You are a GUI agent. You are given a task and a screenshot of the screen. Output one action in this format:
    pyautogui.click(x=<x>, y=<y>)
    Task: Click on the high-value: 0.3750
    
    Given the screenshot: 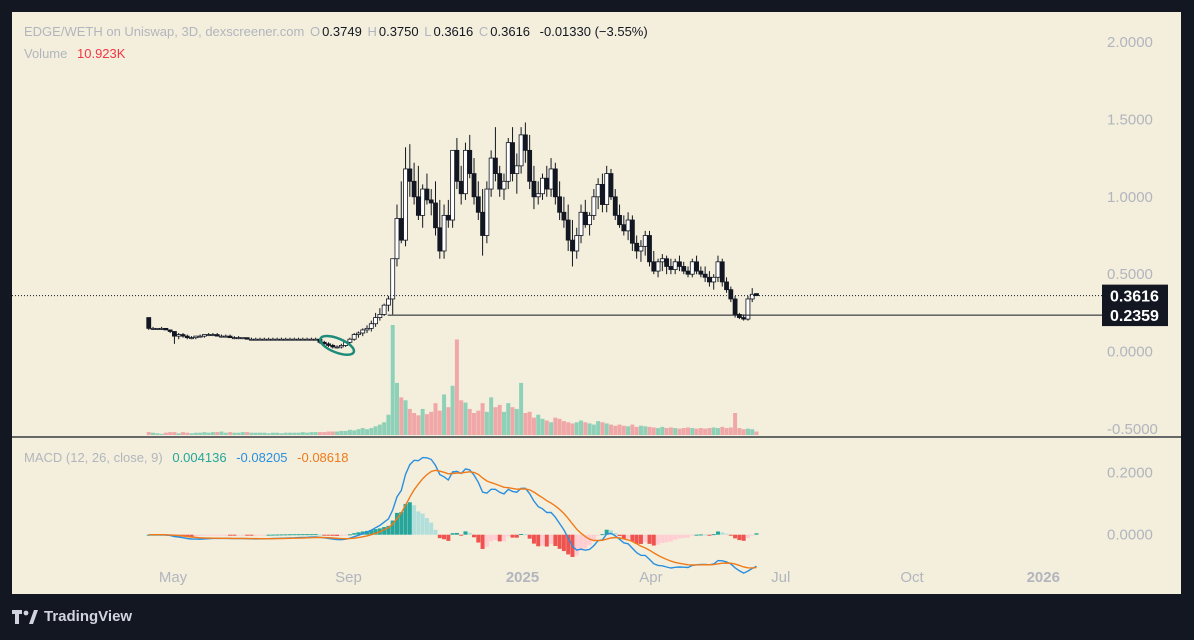 What is the action you would take?
    pyautogui.click(x=398, y=31)
    